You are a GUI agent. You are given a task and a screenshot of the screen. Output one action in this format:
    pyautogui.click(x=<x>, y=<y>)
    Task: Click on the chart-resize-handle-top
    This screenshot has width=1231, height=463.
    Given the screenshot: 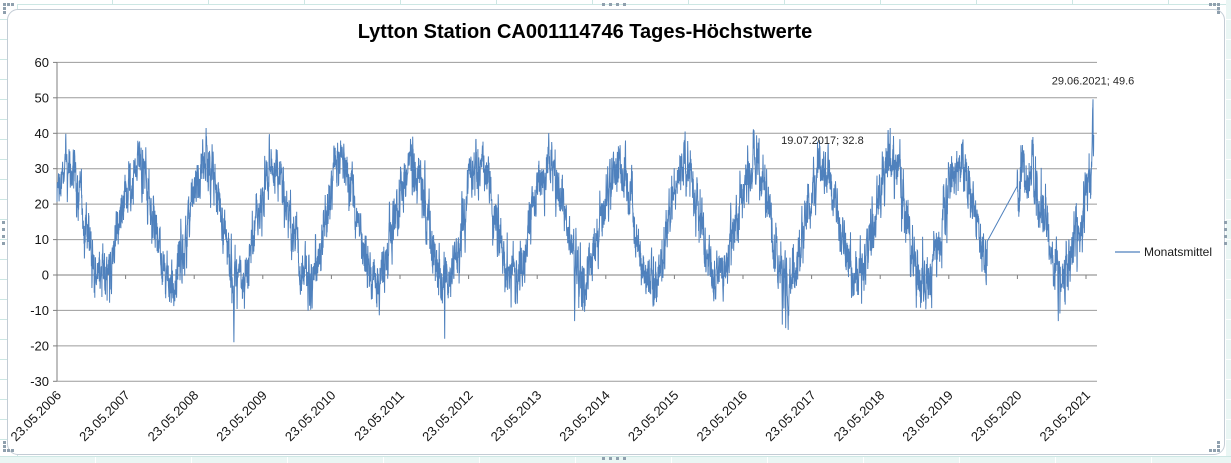 What is the action you would take?
    pyautogui.click(x=603, y=4)
    